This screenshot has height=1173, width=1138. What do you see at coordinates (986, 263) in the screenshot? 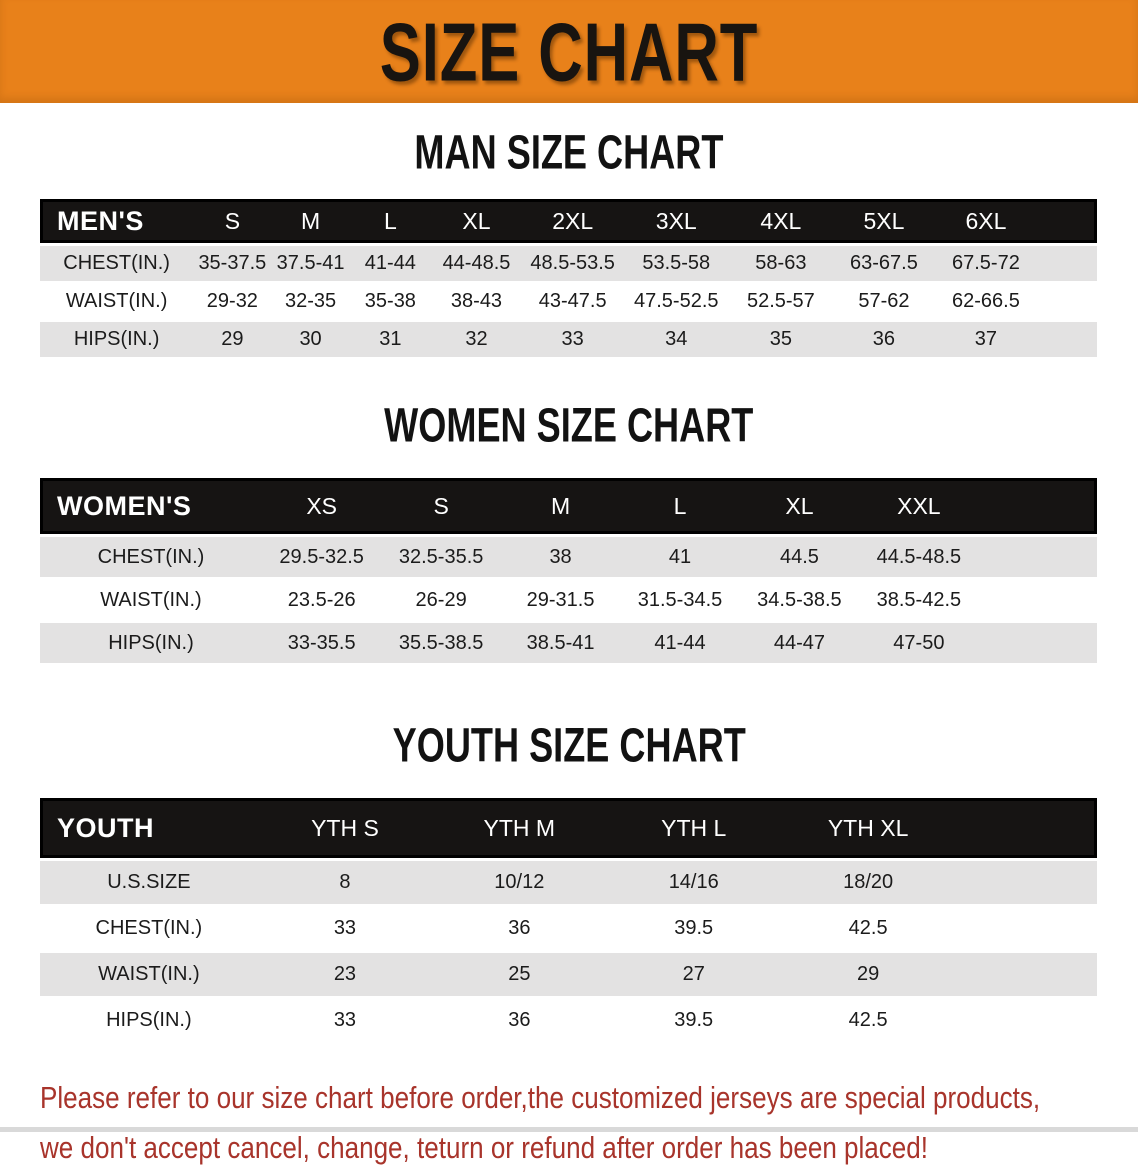
I see `size-value: 67.5-72` at bounding box center [986, 263].